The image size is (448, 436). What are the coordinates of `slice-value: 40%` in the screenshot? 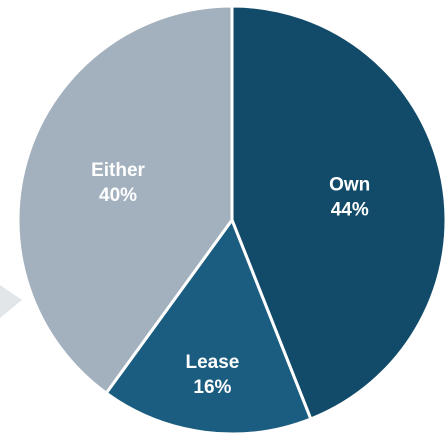 It's located at (118, 195).